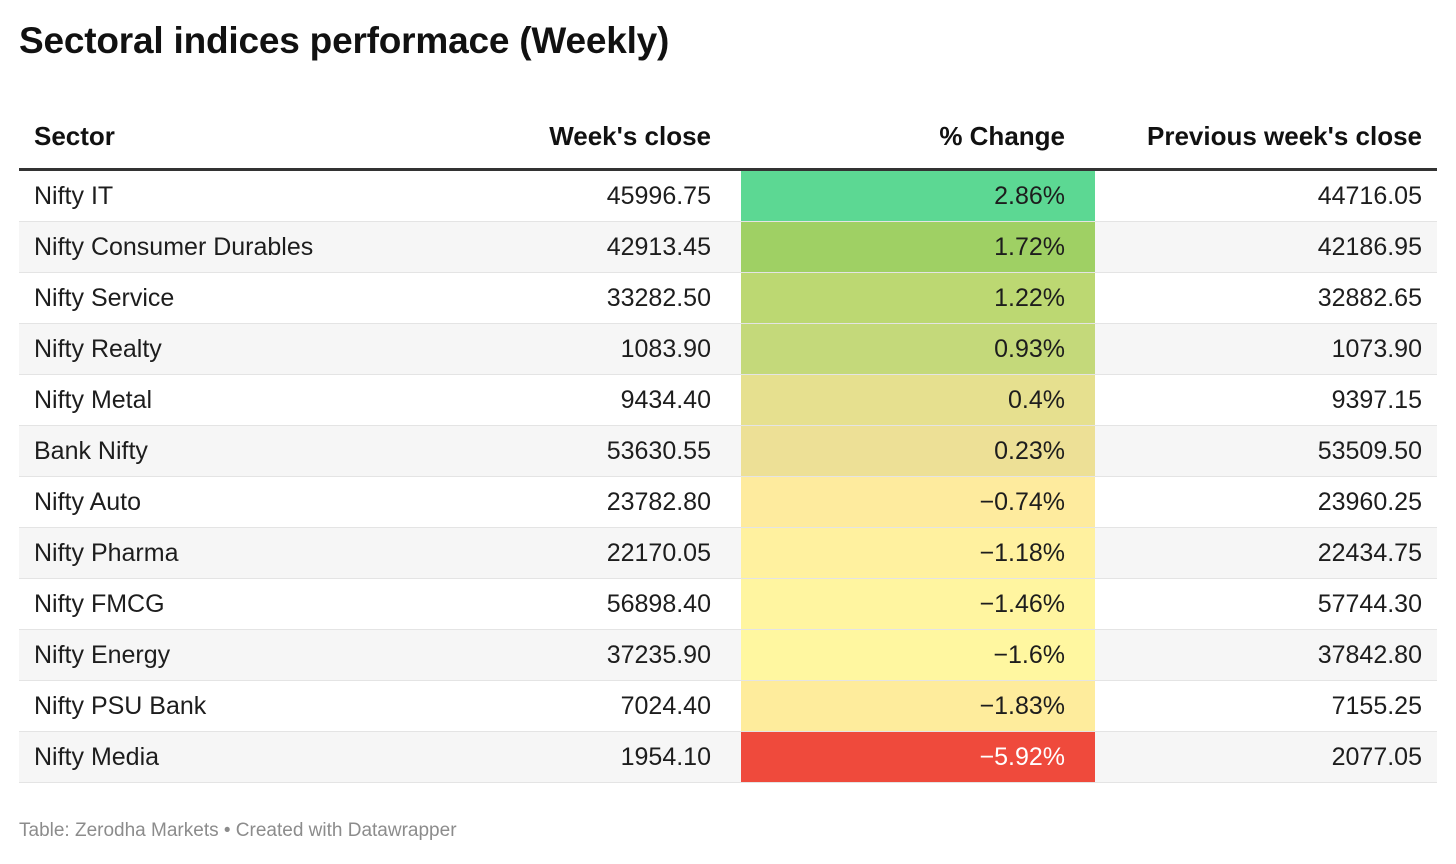 Image resolution: width=1456 pixels, height=864 pixels. Describe the element at coordinates (728, 757) in the screenshot. I see `table-row: Nifty Media 1954.10 −5.92% 2077.05` at that location.